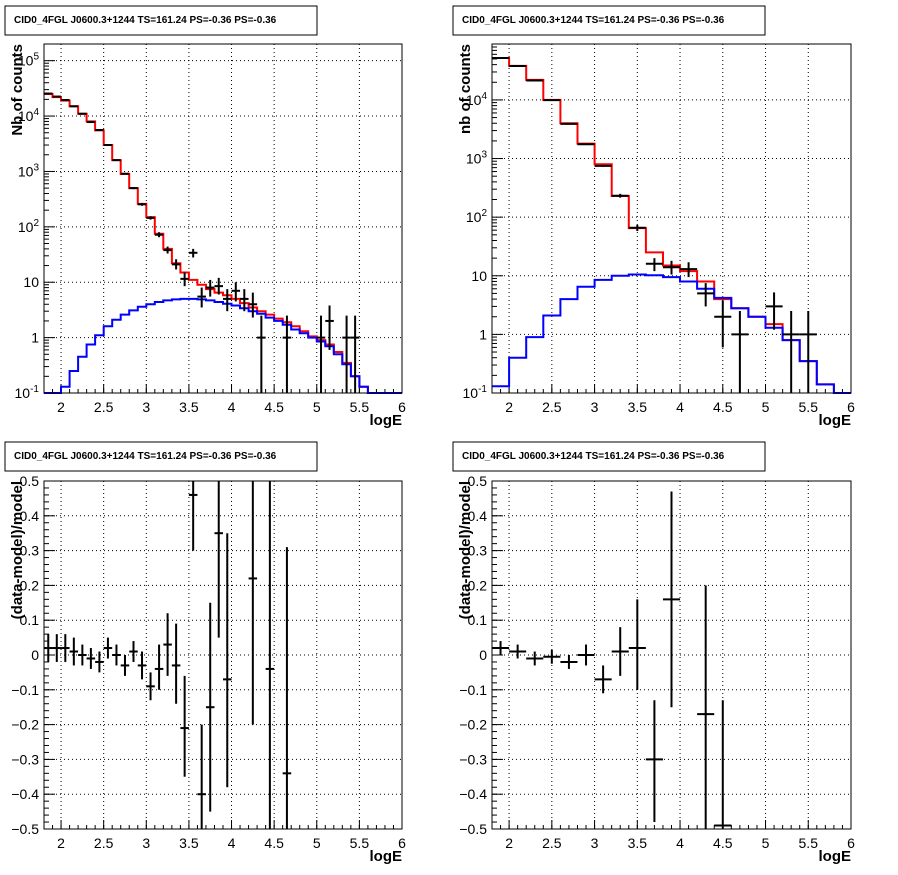 This screenshot has width=898, height=875. Describe the element at coordinates (29, 115) in the screenshot. I see `y-tick-label: 10⁴` at that location.